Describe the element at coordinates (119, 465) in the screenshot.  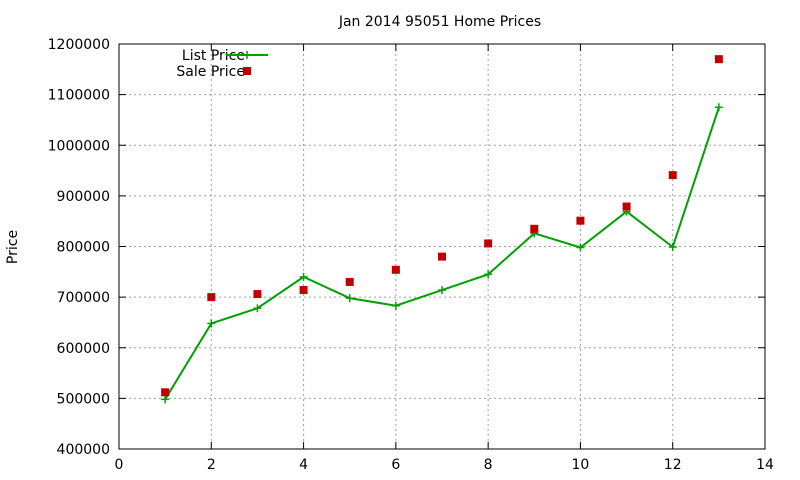
I see `x-tick-label: 0` at that location.